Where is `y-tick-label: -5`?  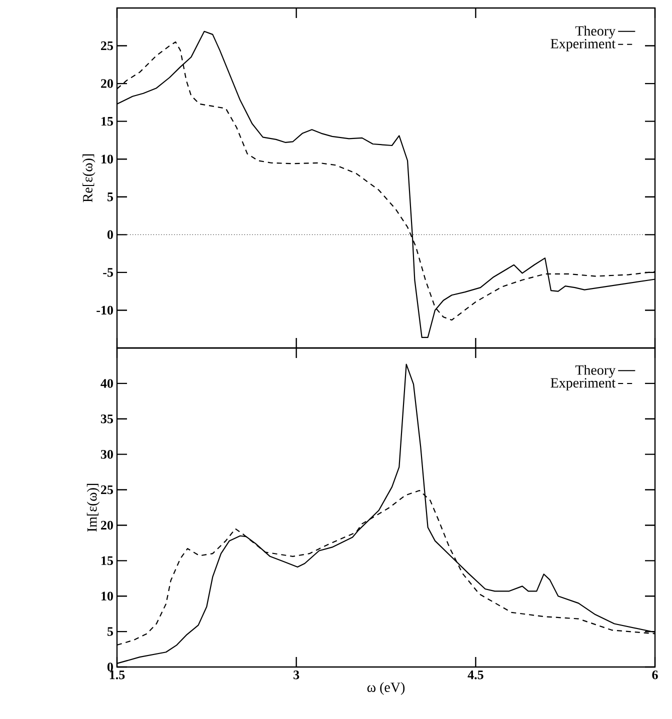
y-tick-label: -5 is located at coordinates (108, 272).